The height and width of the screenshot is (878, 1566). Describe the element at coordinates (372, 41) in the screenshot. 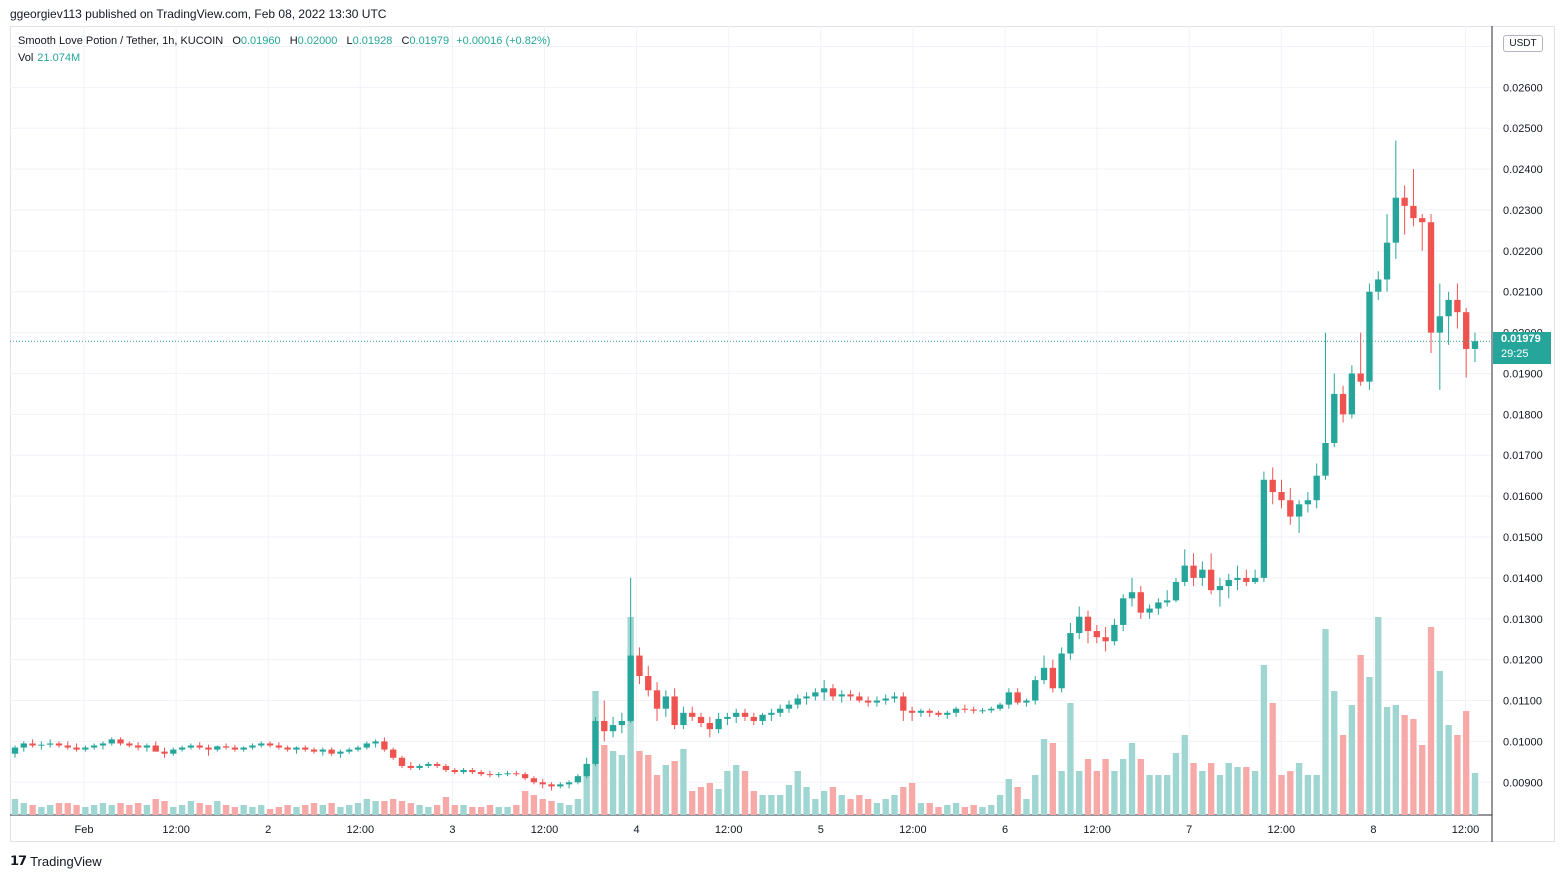

I see `low-value: 0.01928` at that location.